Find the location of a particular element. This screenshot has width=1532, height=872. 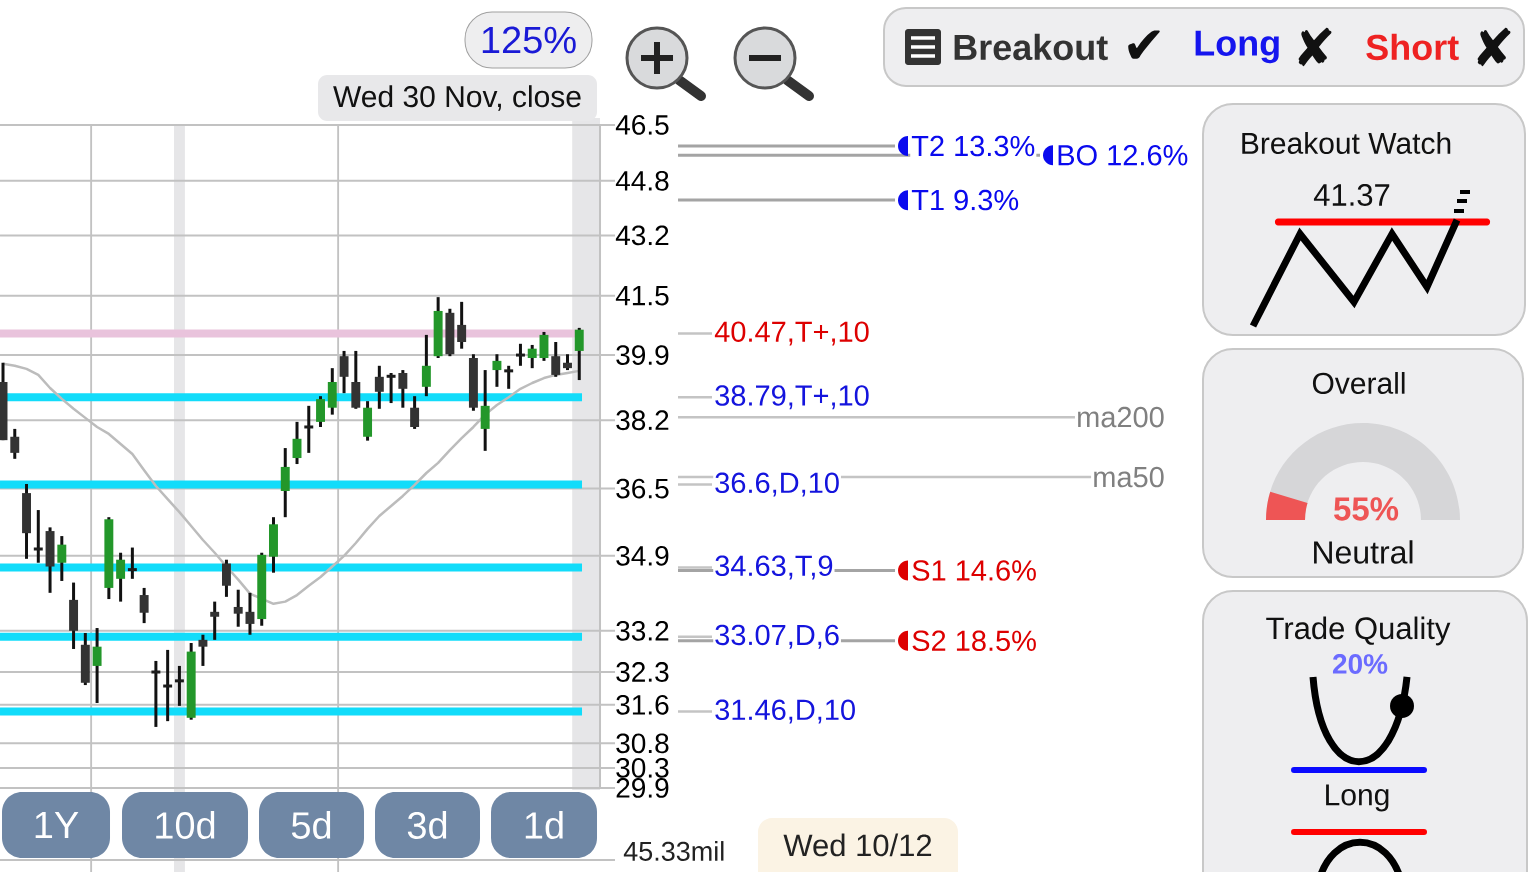

text: Trade Quality is located at coordinates (1358, 631).